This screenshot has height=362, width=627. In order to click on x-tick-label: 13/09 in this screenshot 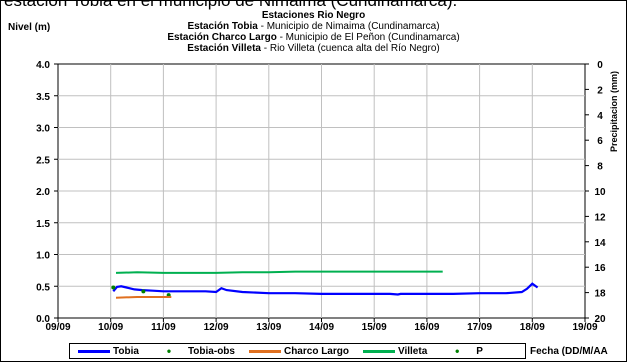, I will do `click(268, 327)`.